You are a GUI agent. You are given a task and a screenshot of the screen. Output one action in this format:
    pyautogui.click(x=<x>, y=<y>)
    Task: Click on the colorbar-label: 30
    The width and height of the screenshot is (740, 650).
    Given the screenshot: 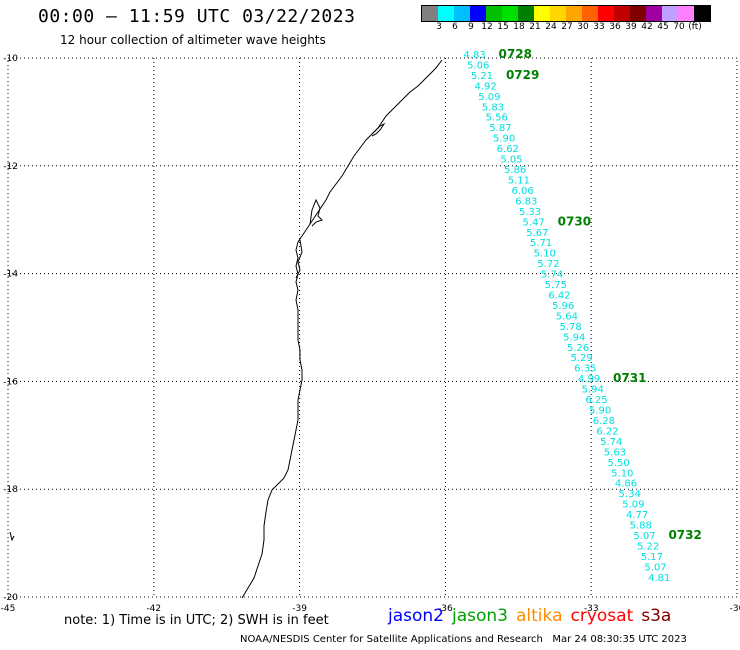 What is the action you would take?
    pyautogui.click(x=583, y=27)
    